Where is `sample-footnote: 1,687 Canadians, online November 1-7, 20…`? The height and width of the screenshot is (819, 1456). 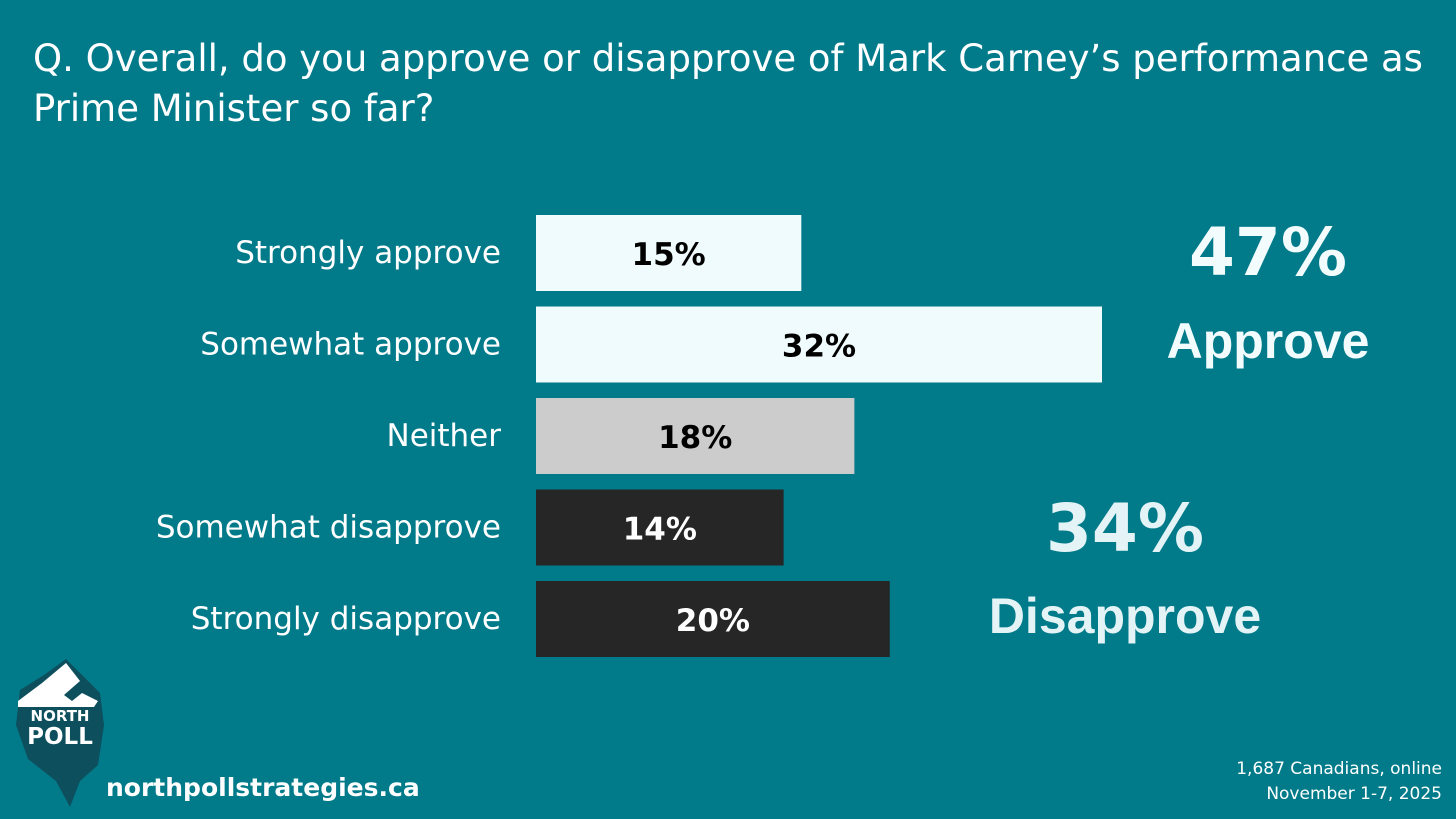
sample-footnote: 1,687 Canadians, online November 1-7, 20… is located at coordinates (1339, 782).